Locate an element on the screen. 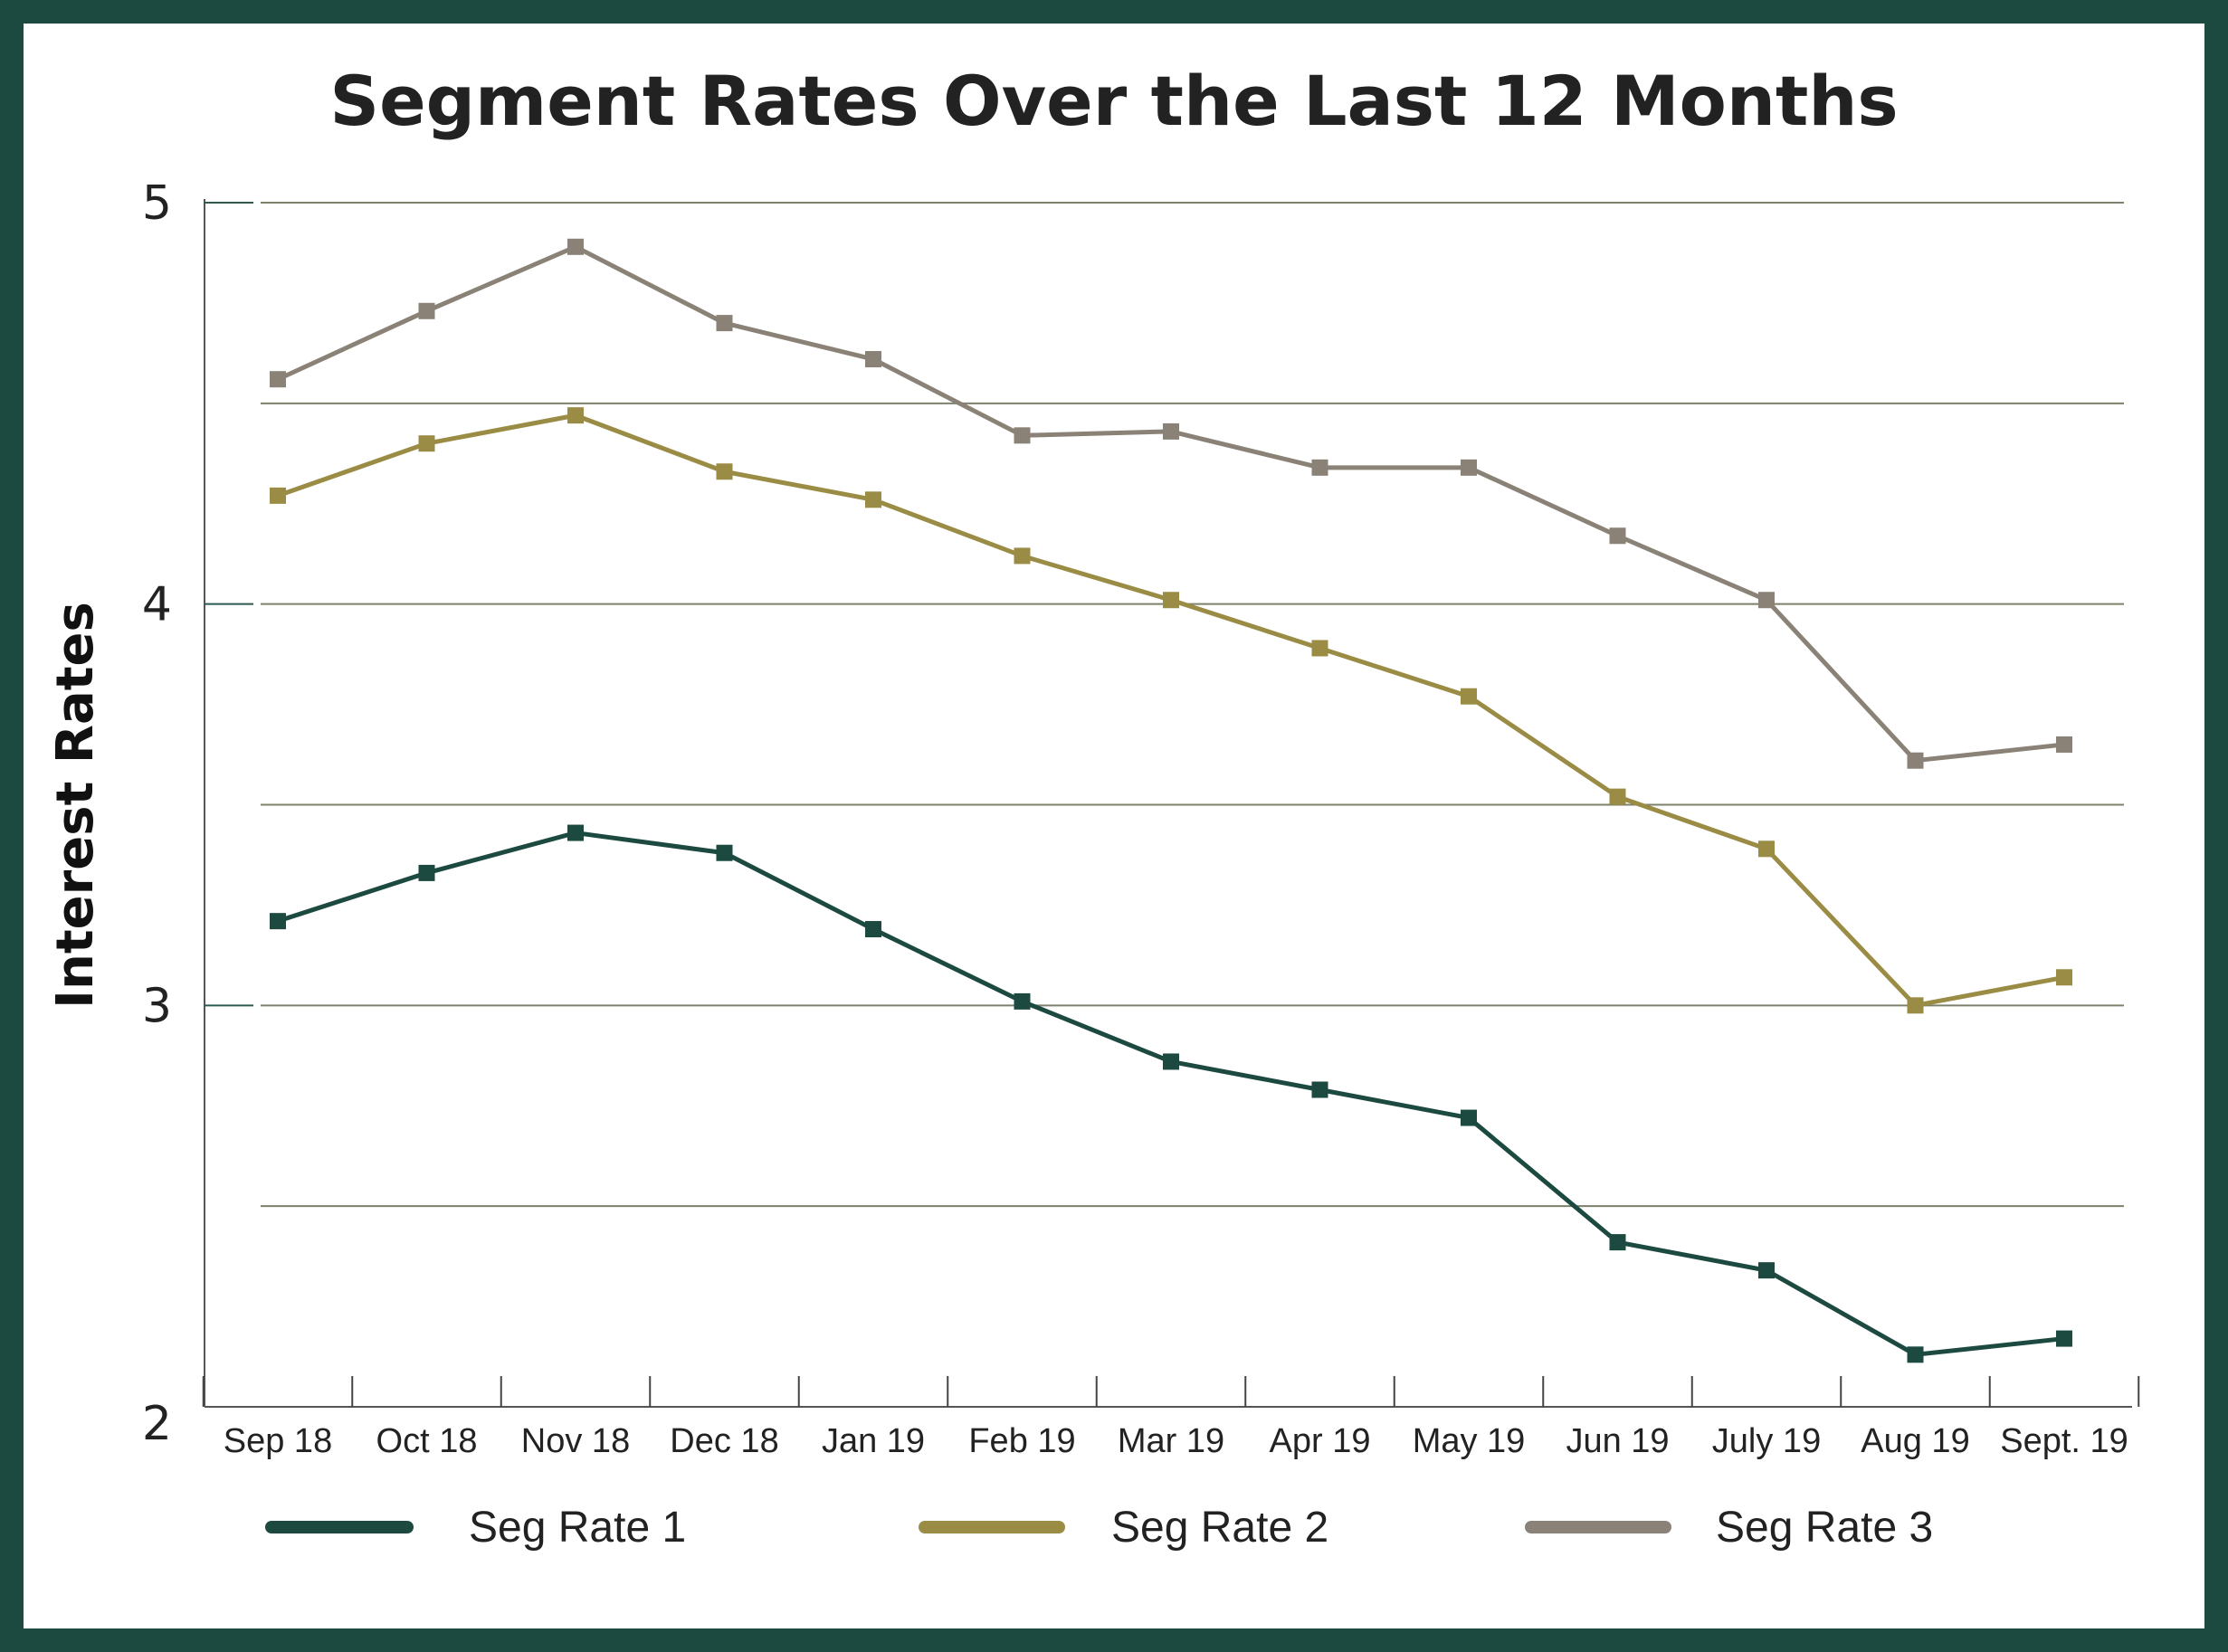 This screenshot has height=1652, width=2228. x-tick-label: Apr 19 is located at coordinates (1321, 1441).